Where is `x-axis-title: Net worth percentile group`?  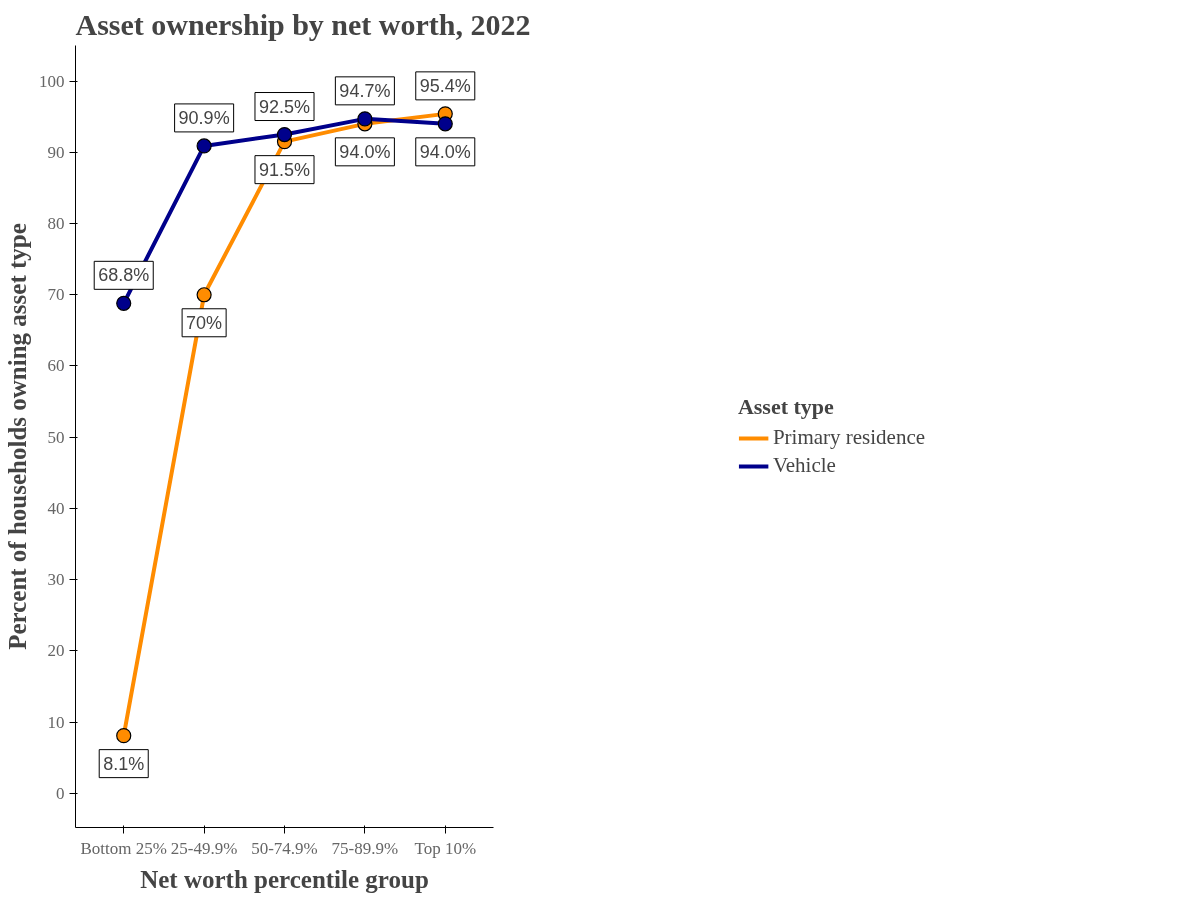
x-axis-title: Net worth percentile group is located at coordinates (284, 879).